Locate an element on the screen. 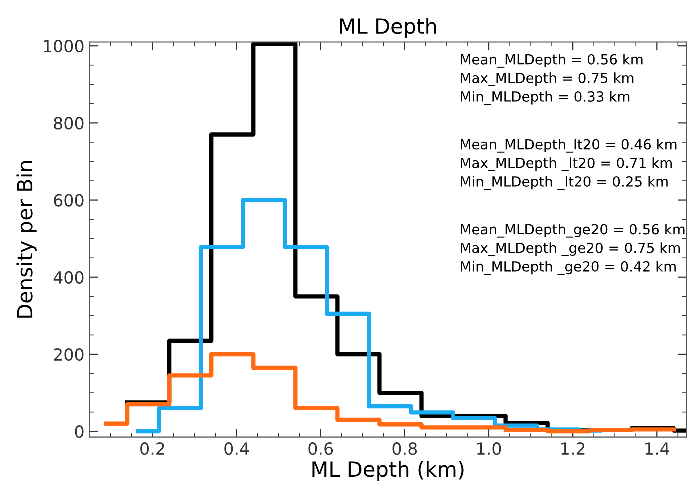 The width and height of the screenshot is (690, 497). chart-title: ML Depth is located at coordinates (388, 28).